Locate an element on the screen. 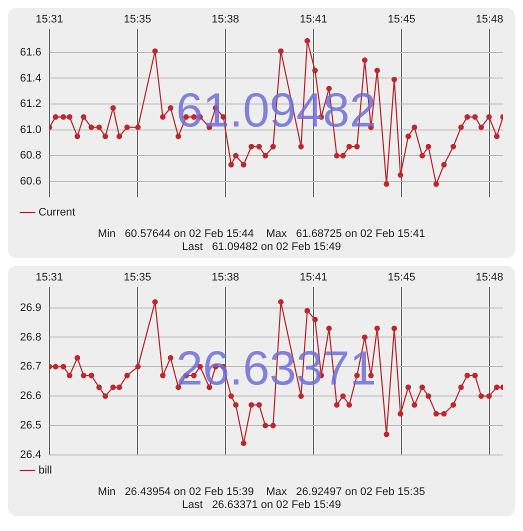 Image resolution: width=523 pixels, height=531 pixels. y-tick-label: 26.4 is located at coordinates (31, 455).